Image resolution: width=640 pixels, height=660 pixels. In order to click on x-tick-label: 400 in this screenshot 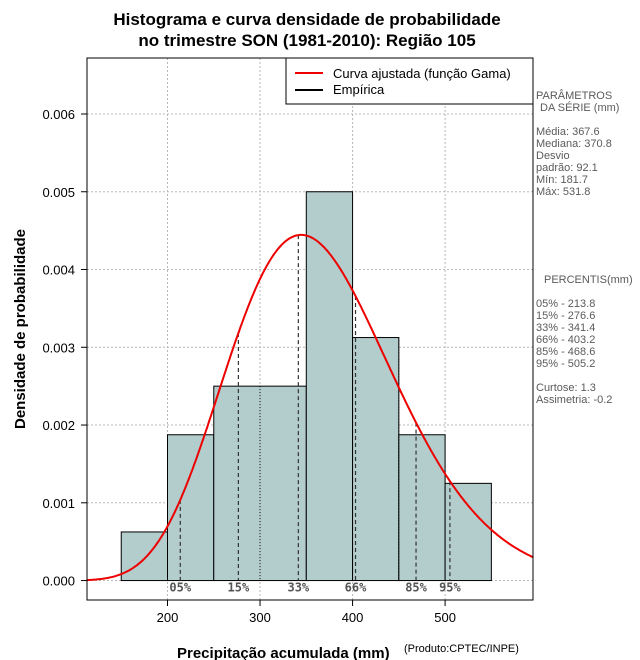, I will do `click(353, 617)`.